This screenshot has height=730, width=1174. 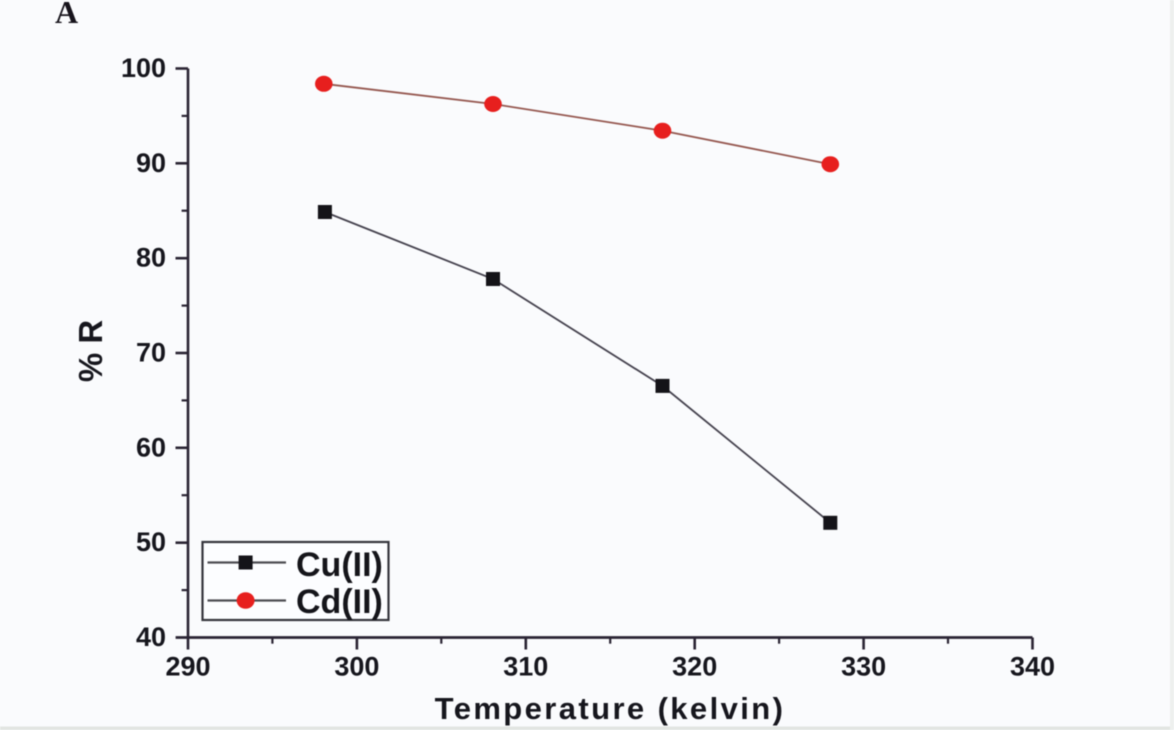 I want to click on svg-text: % R, so click(x=90, y=351).